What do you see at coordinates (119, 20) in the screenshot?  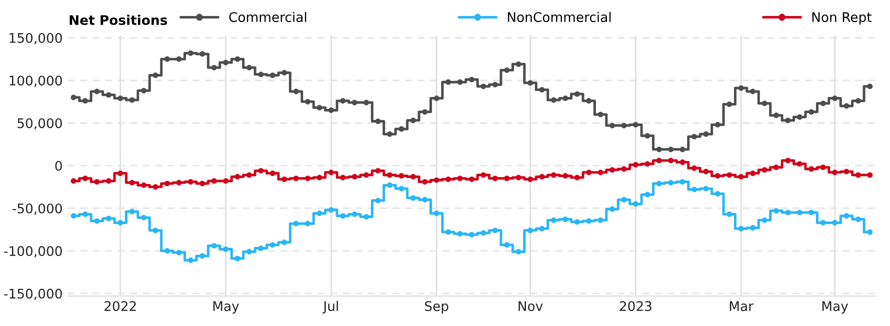 I see `legend-title: Net Positions` at bounding box center [119, 20].